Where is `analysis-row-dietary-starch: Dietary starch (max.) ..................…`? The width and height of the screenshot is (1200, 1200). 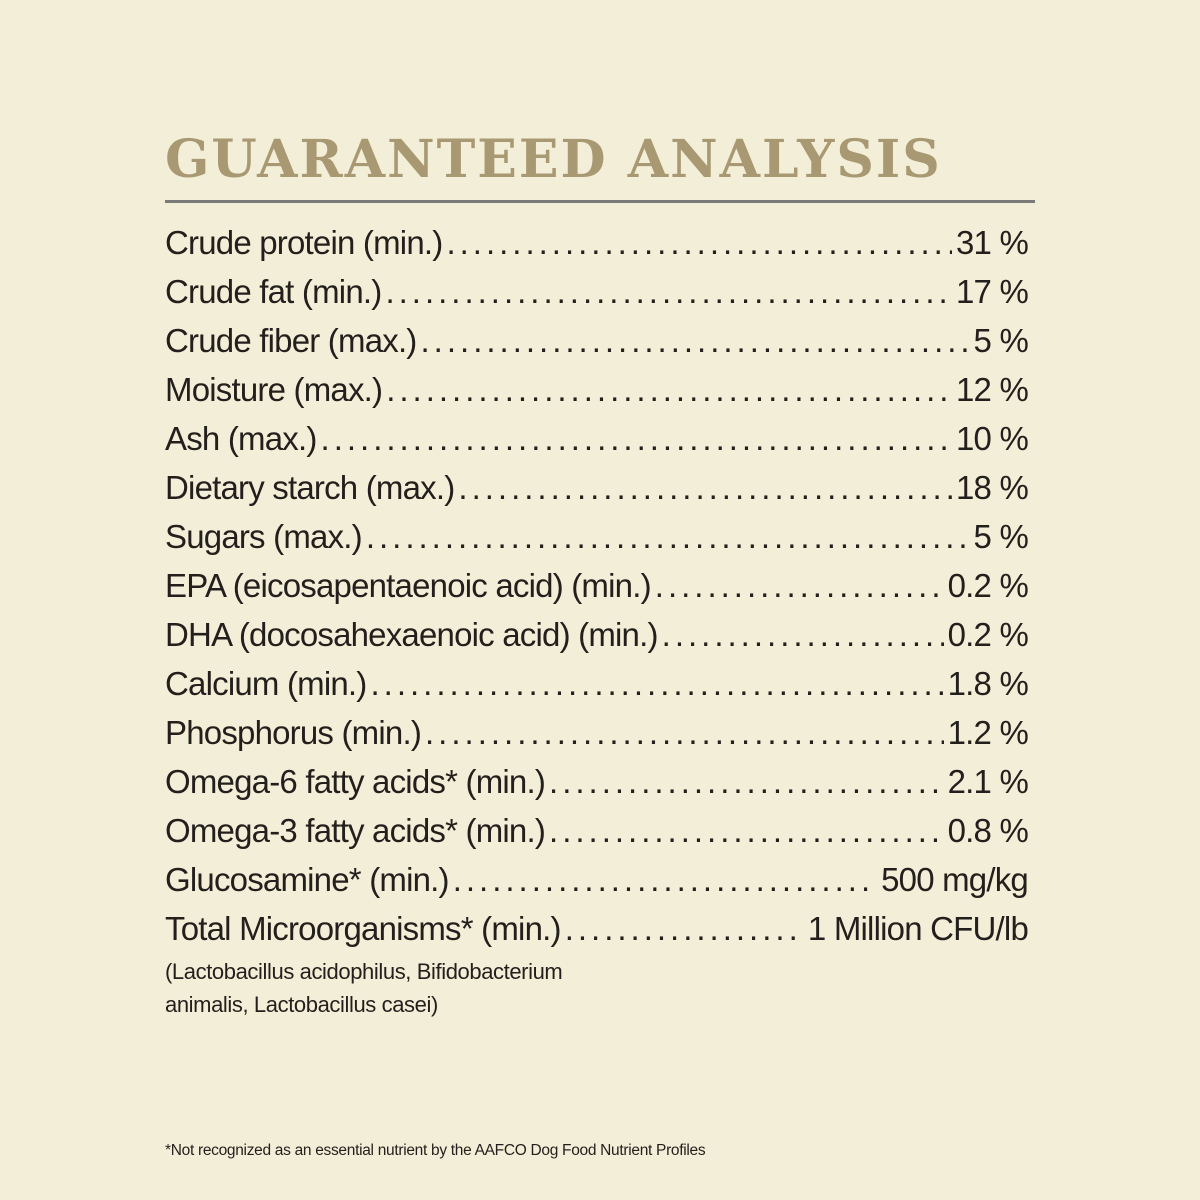 analysis-row-dietary-starch: Dietary starch (max.) ..................… is located at coordinates (597, 487).